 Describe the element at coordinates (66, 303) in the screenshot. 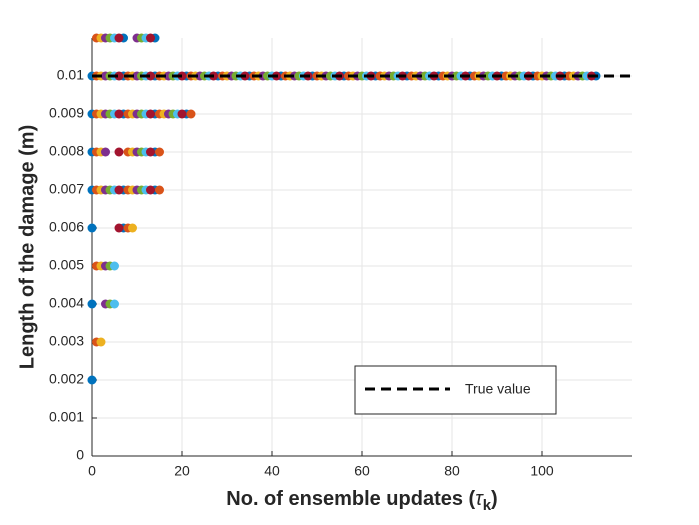

I see `y-tick-label: 0.004` at that location.